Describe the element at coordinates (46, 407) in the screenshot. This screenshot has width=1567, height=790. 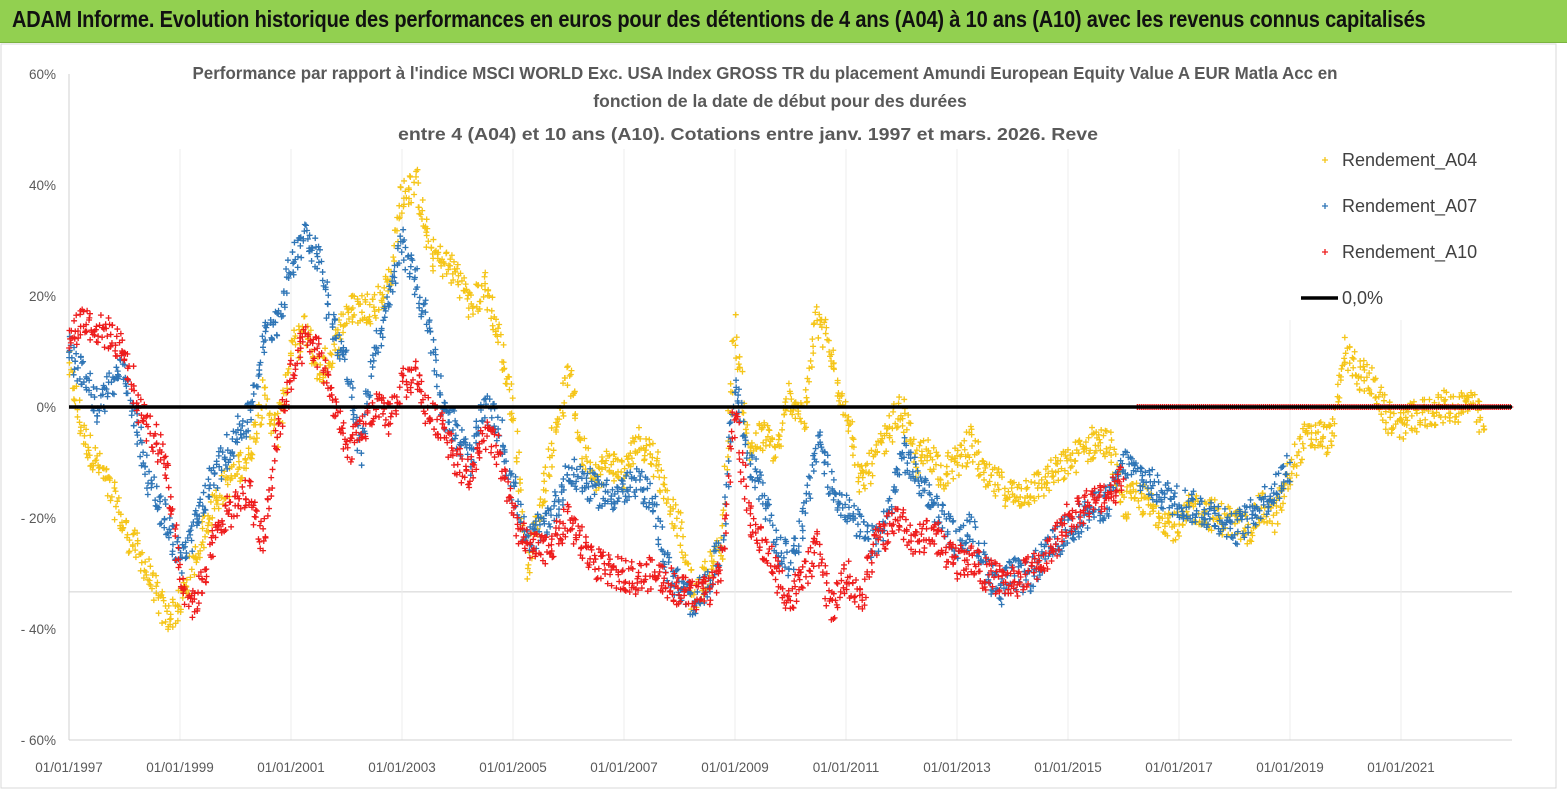
I see `y-tick-label: 0%` at that location.